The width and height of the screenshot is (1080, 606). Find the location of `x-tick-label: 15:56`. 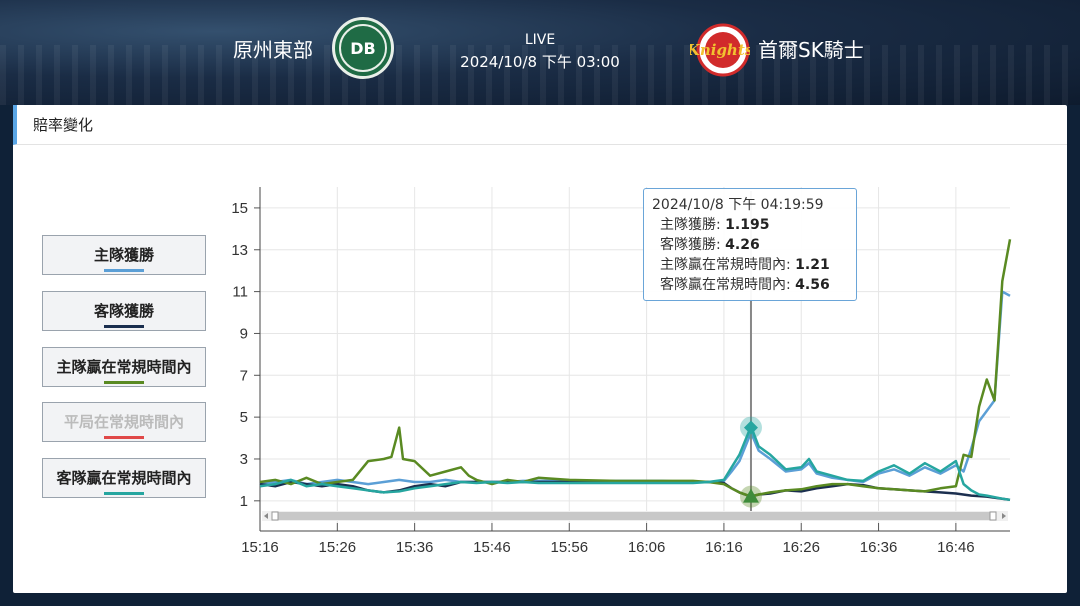

x-tick-label: 15:56 is located at coordinates (570, 547).